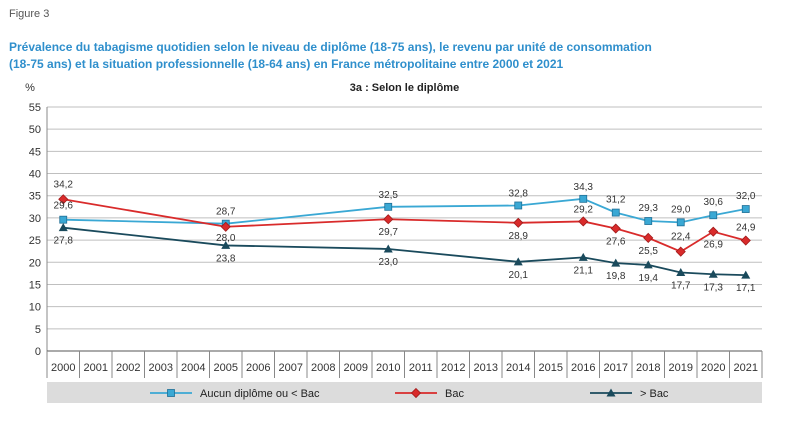  Describe the element at coordinates (583, 256) in the screenshot. I see `data-point-sup-bac-2016` at that location.